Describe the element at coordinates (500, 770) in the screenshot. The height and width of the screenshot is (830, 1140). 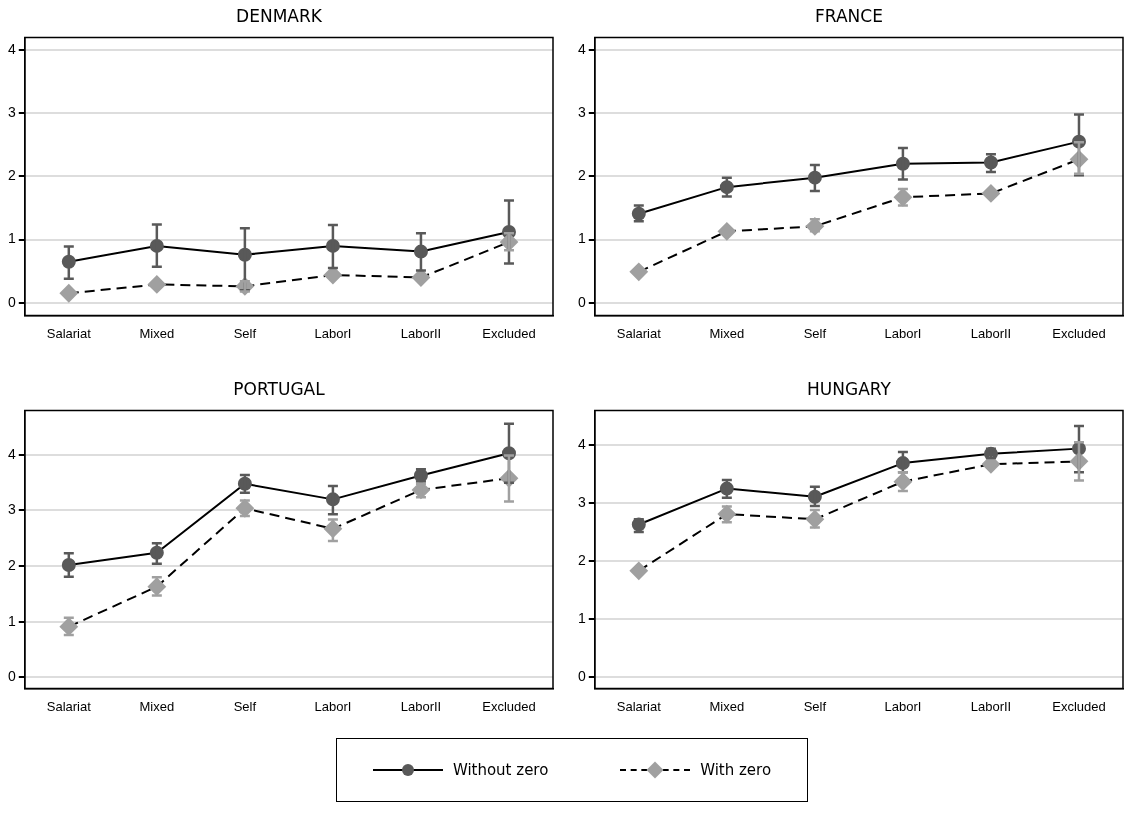
I see `legend-label: Without zero` at that location.